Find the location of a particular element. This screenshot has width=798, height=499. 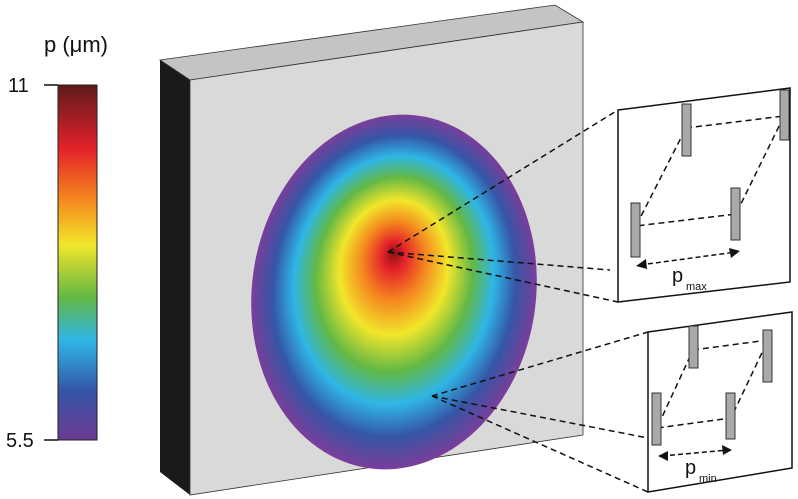

colorbar-max: 11 is located at coordinates (18, 86).